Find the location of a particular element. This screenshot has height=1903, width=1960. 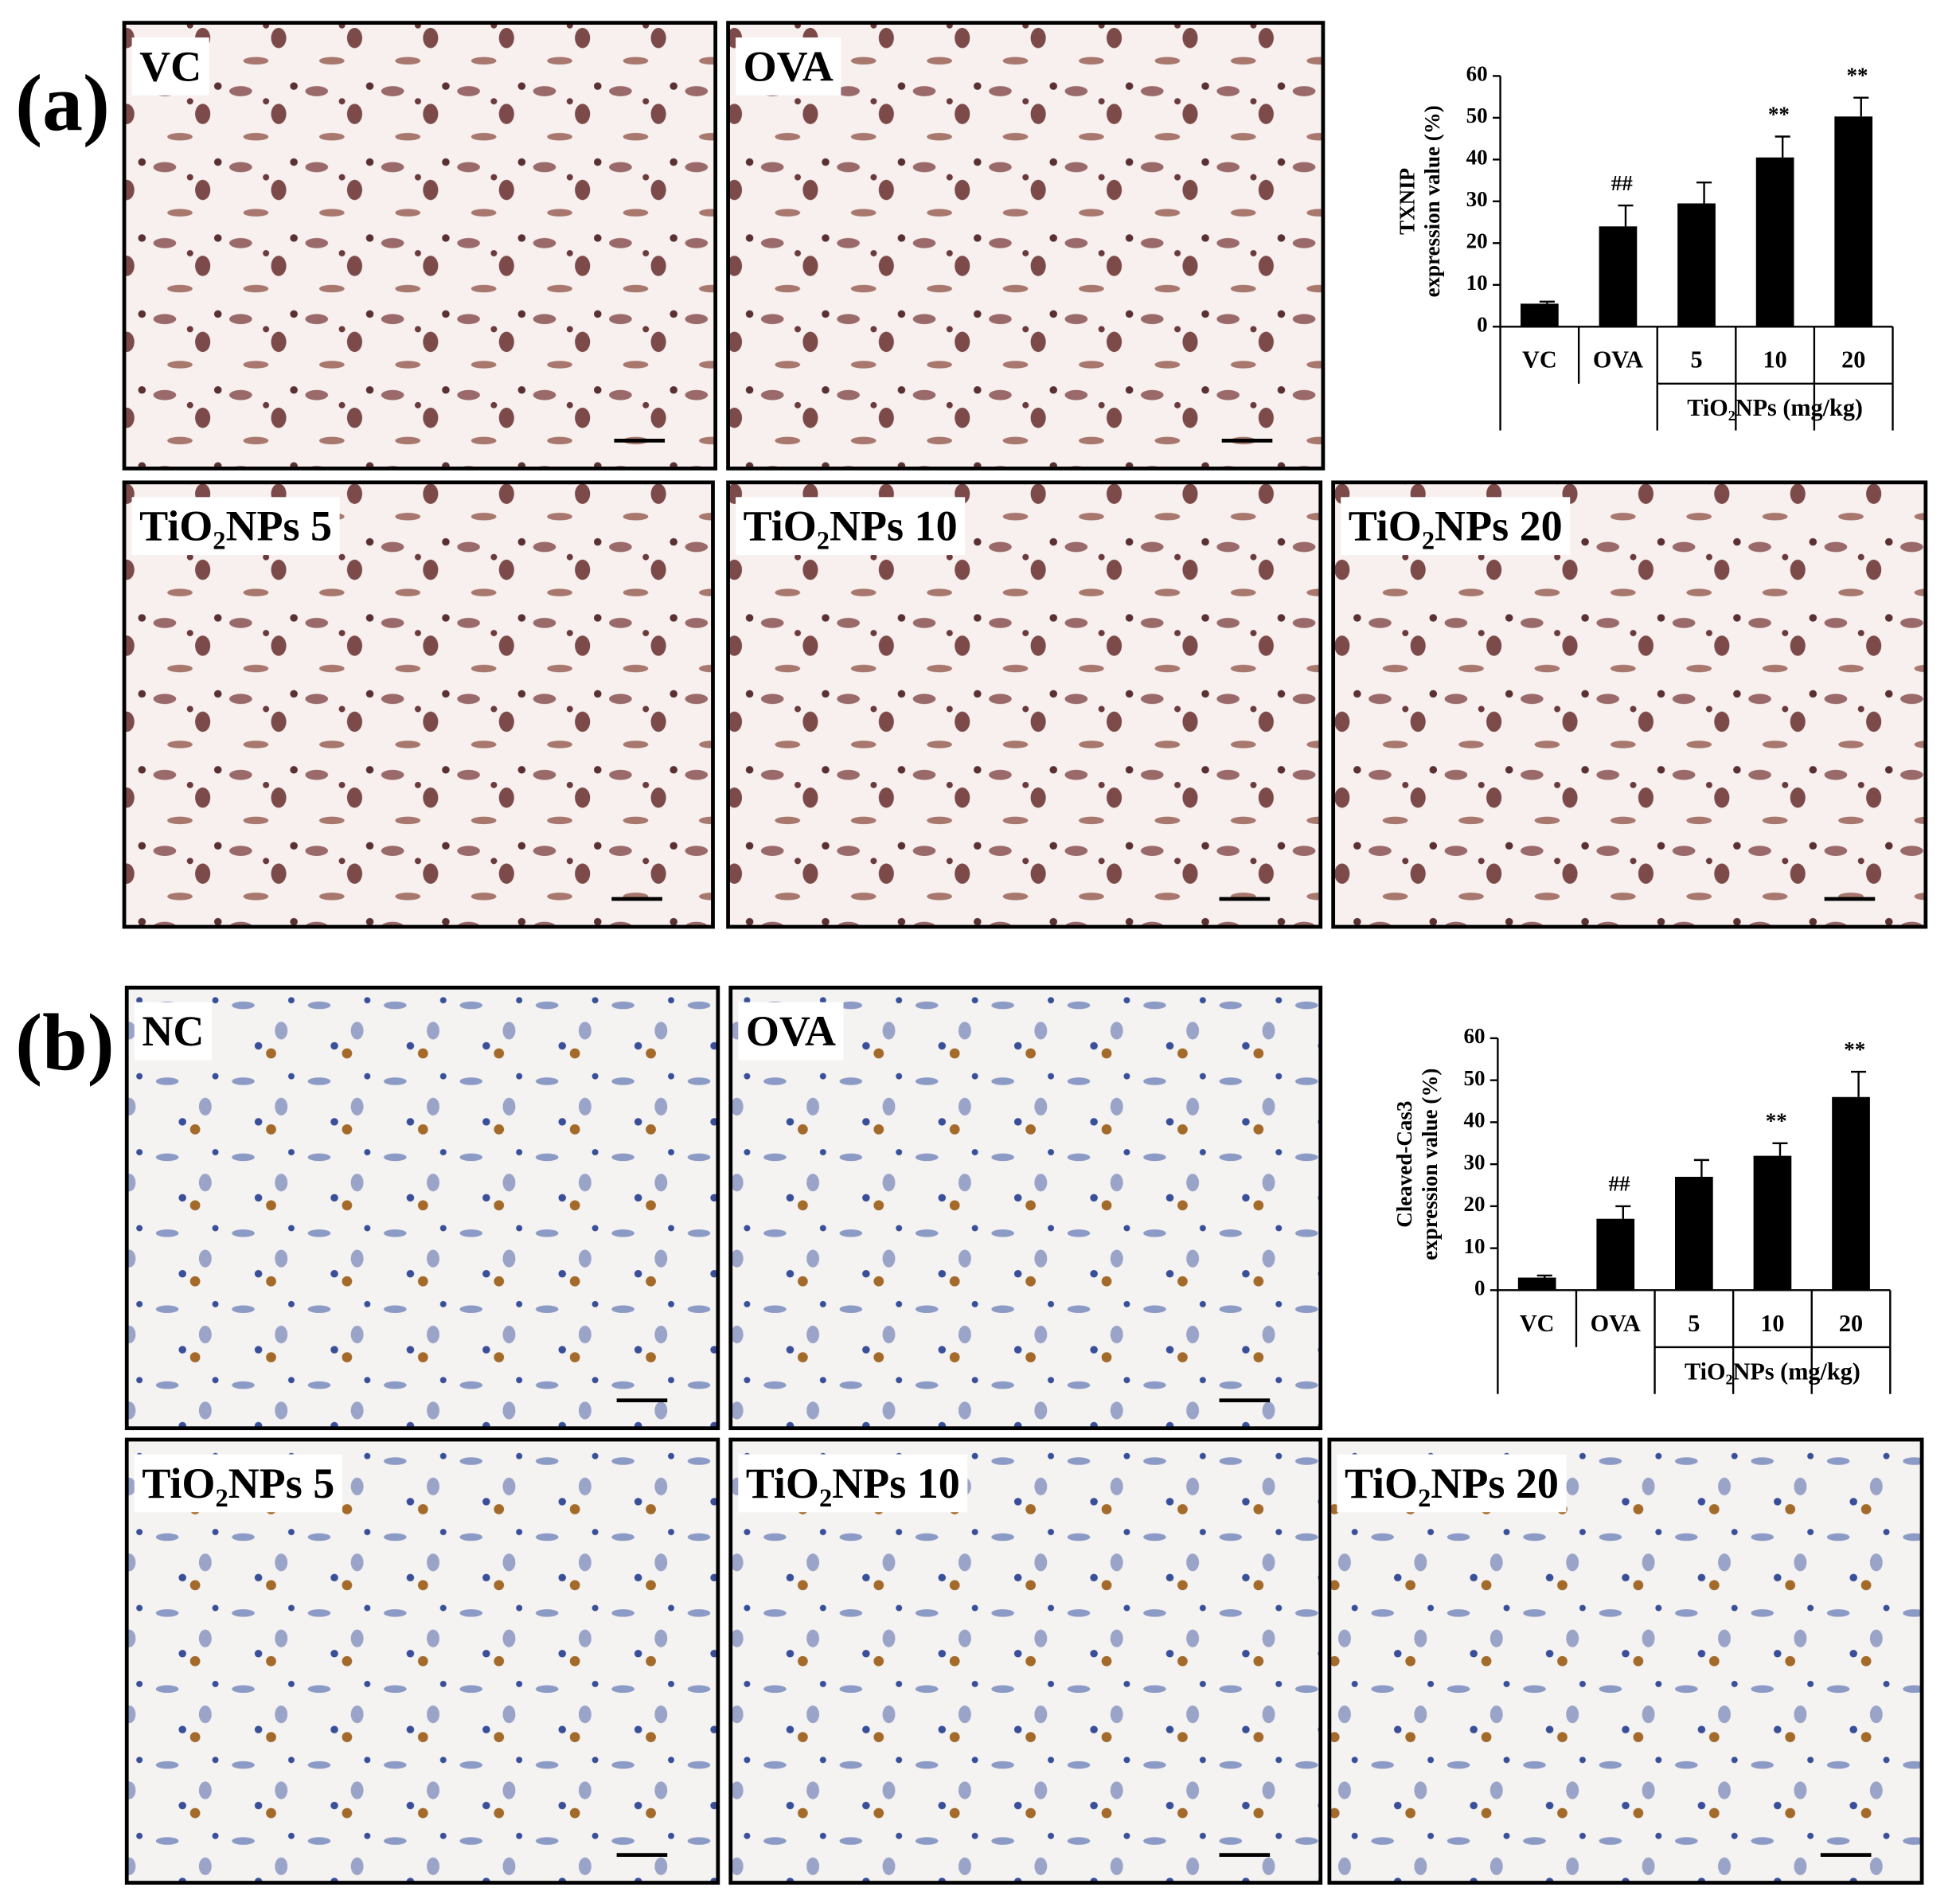

image-label: NC is located at coordinates (173, 1031).